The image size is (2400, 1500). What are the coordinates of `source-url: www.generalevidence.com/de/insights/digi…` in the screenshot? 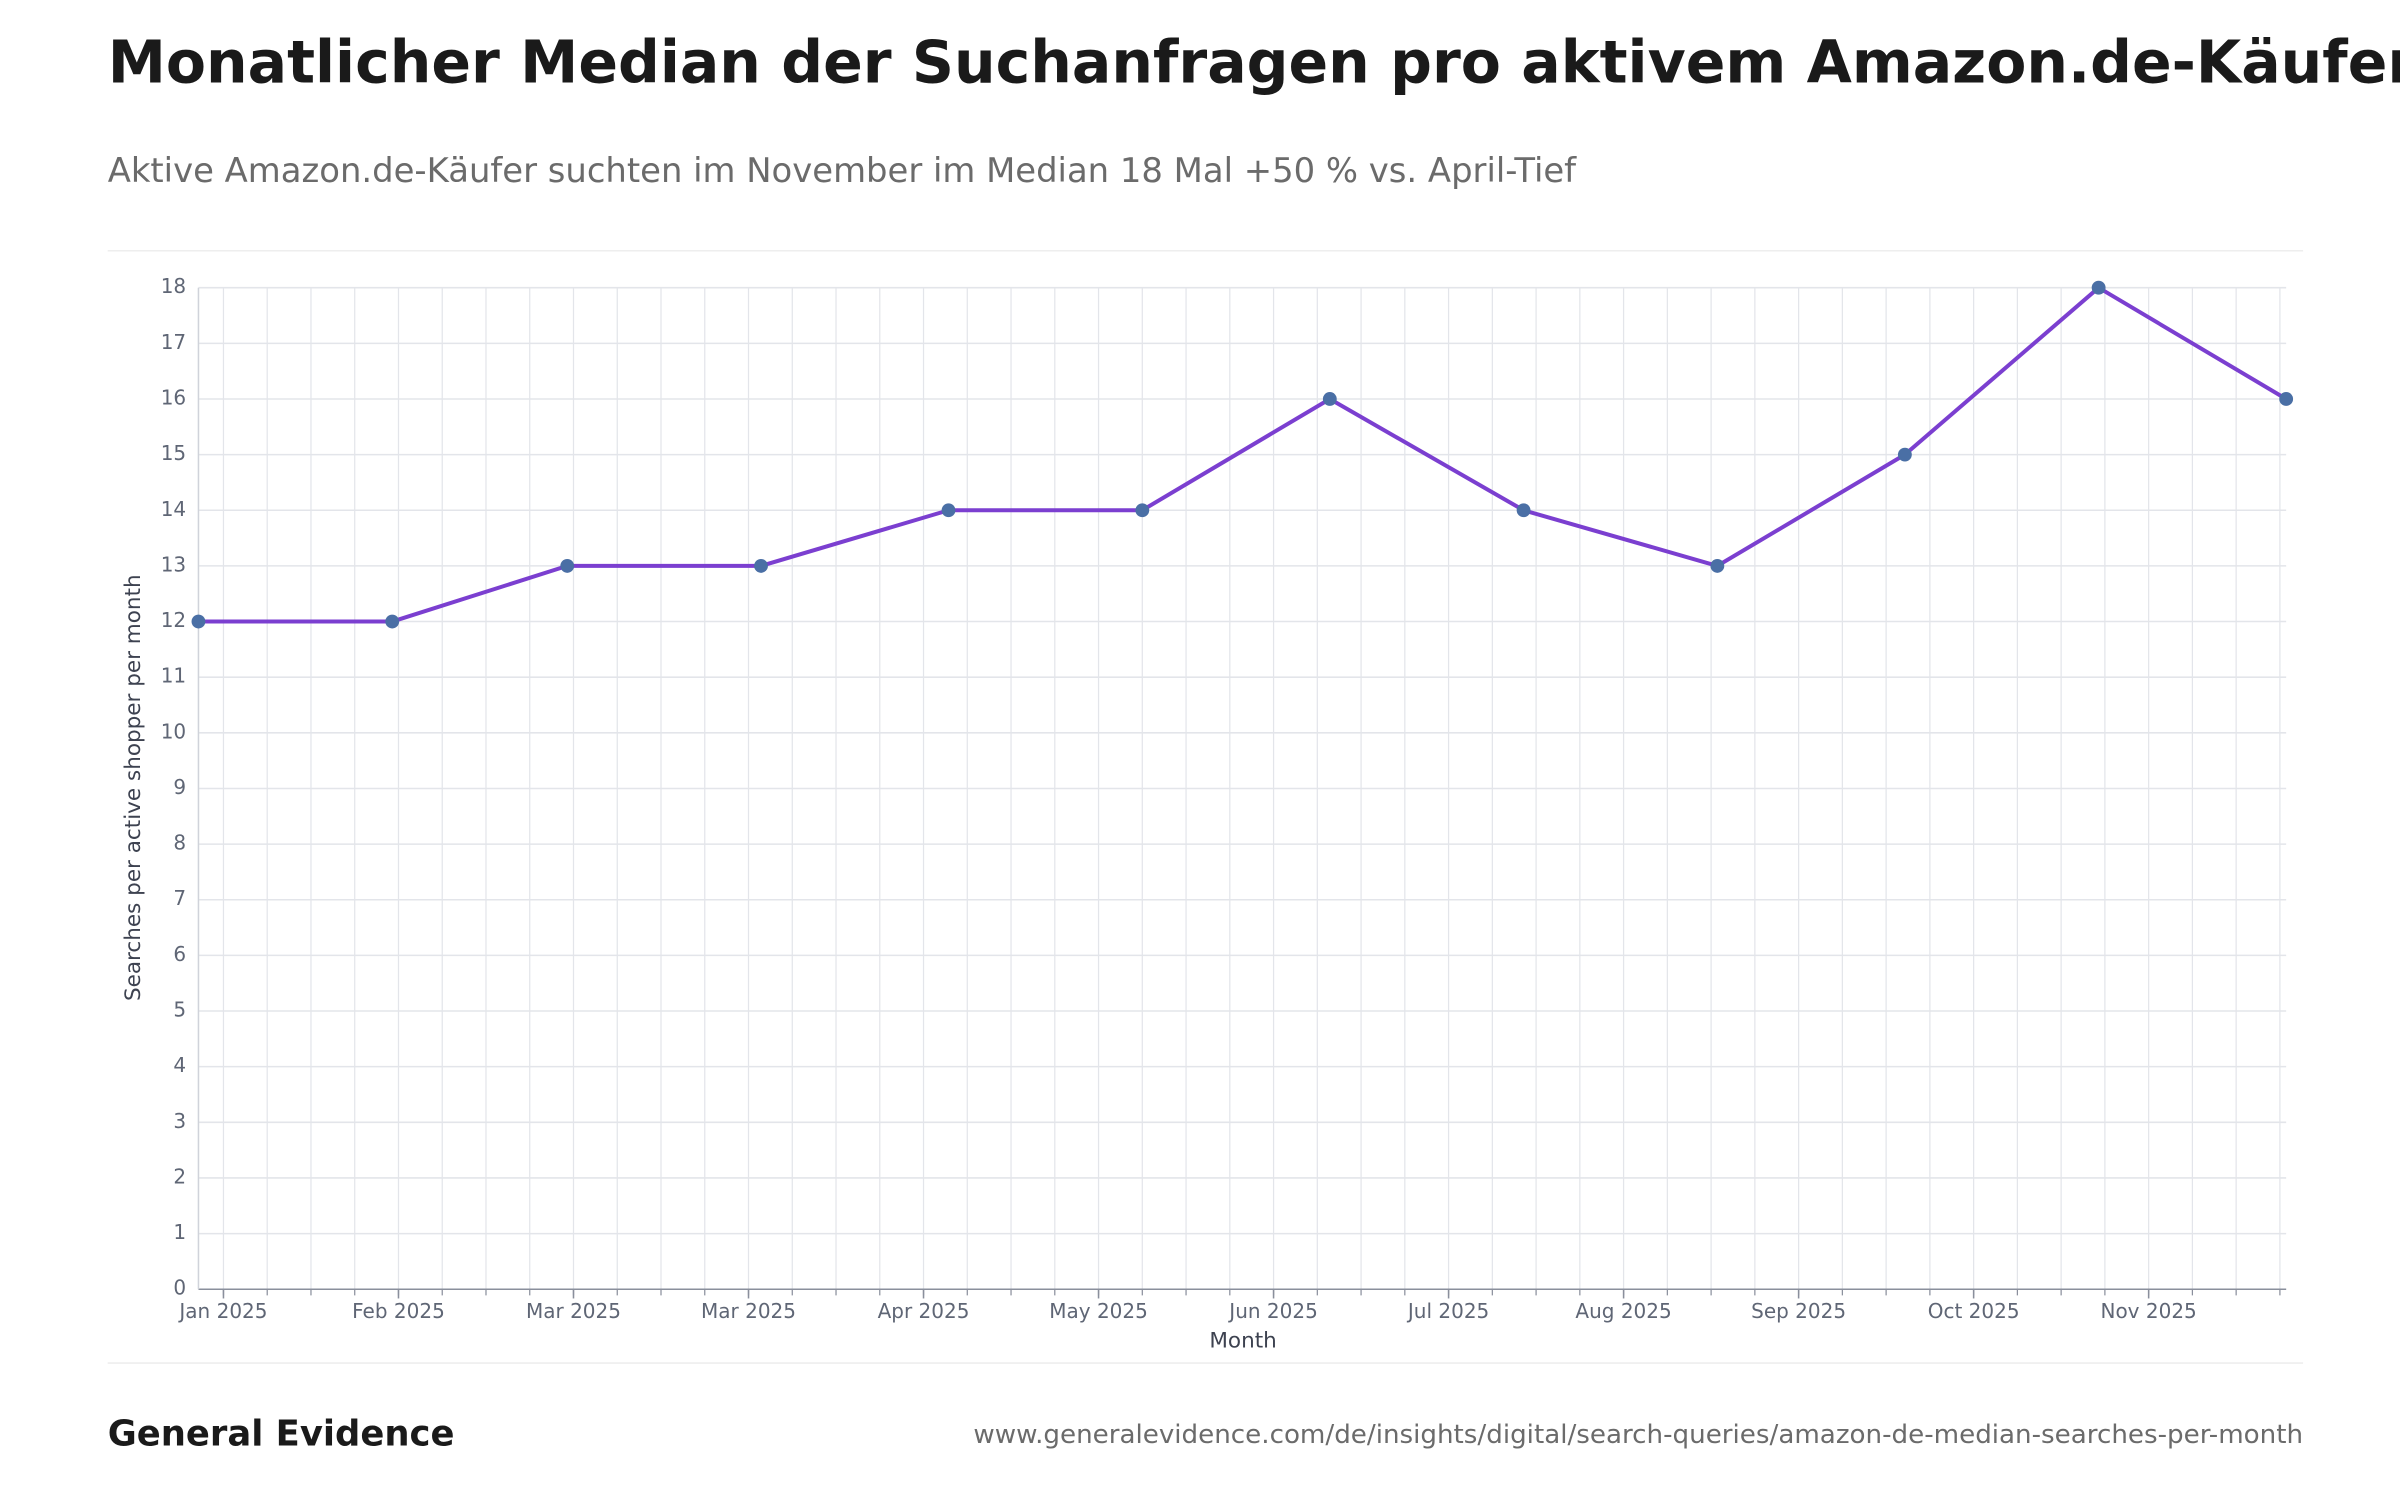 It's located at (1638, 1435).